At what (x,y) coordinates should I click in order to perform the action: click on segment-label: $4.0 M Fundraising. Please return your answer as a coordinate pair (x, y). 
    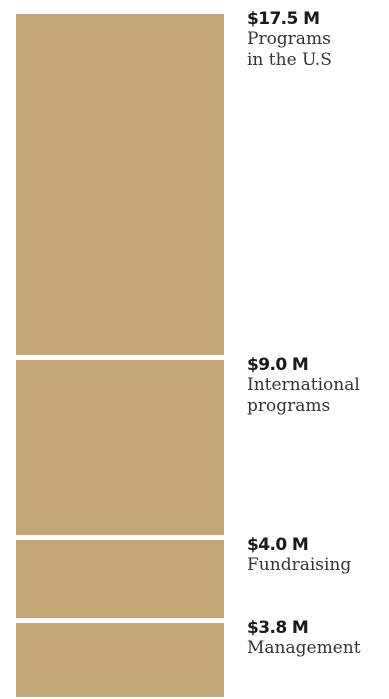
    Looking at the image, I should click on (317, 556).